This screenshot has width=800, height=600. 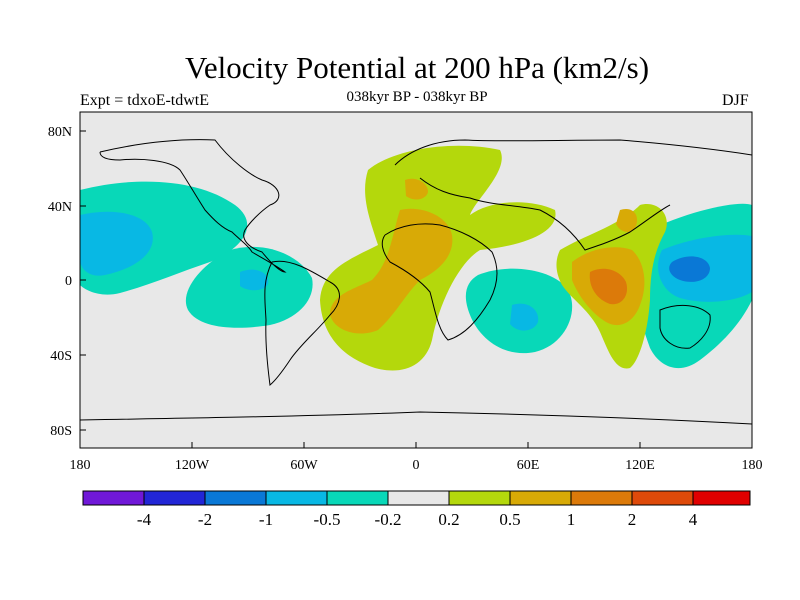 What do you see at coordinates (60, 132) in the screenshot?
I see `y-tick-80n: 80N` at bounding box center [60, 132].